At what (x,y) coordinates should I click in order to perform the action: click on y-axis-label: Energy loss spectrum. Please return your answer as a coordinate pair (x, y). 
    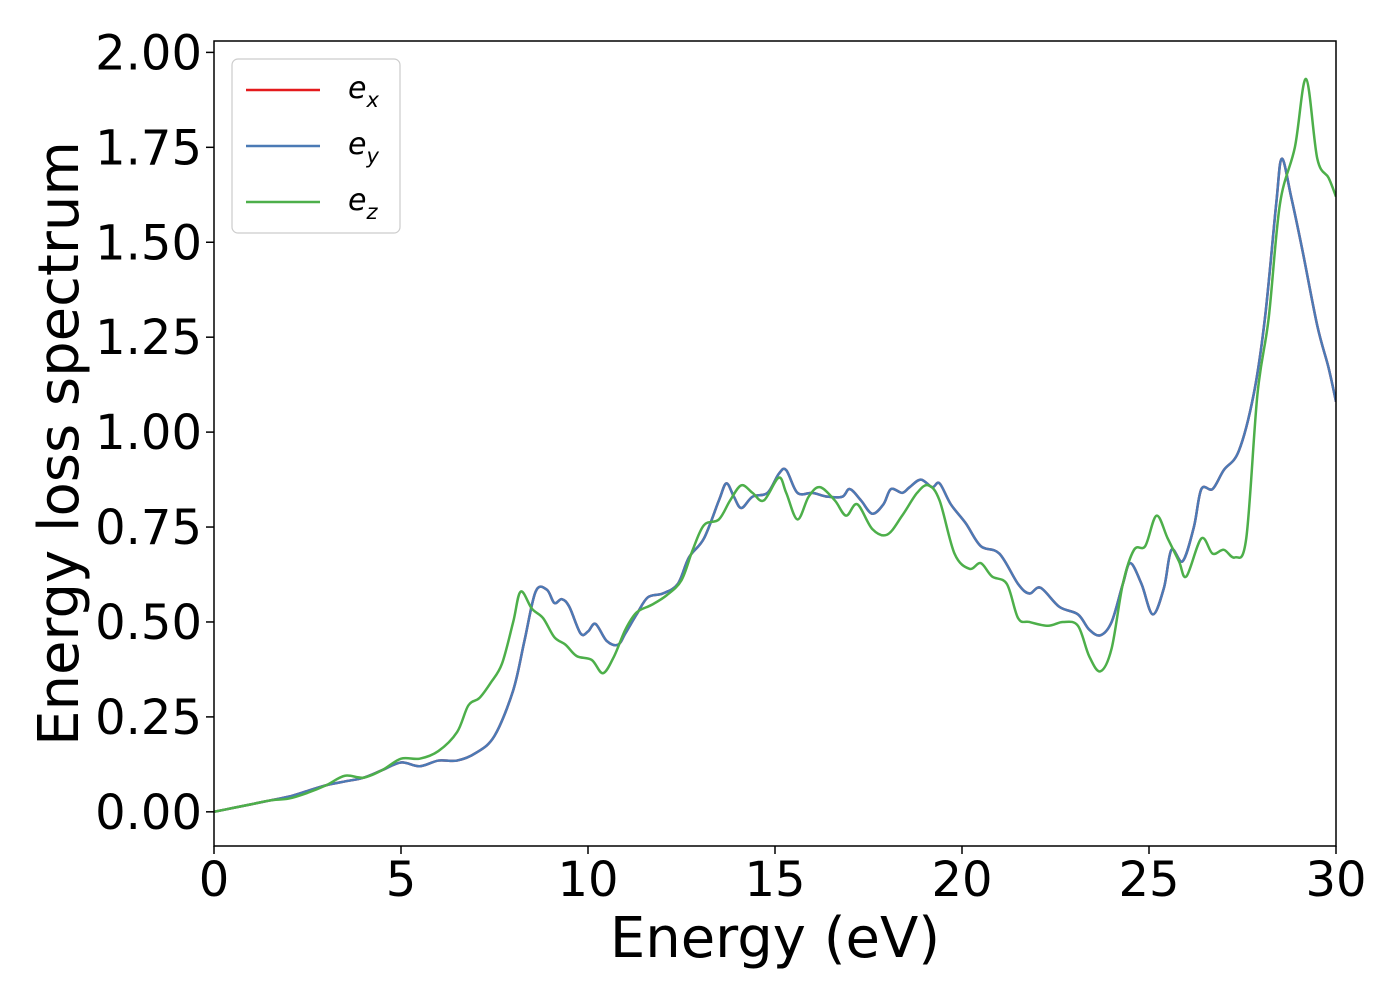
    Looking at the image, I should click on (59, 443).